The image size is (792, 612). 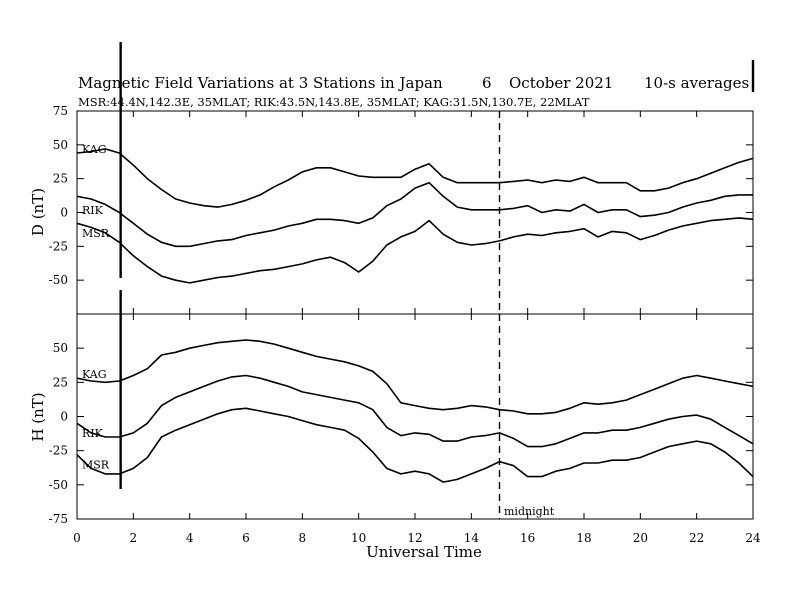 I want to click on xtick-label: 18, so click(x=583, y=538).